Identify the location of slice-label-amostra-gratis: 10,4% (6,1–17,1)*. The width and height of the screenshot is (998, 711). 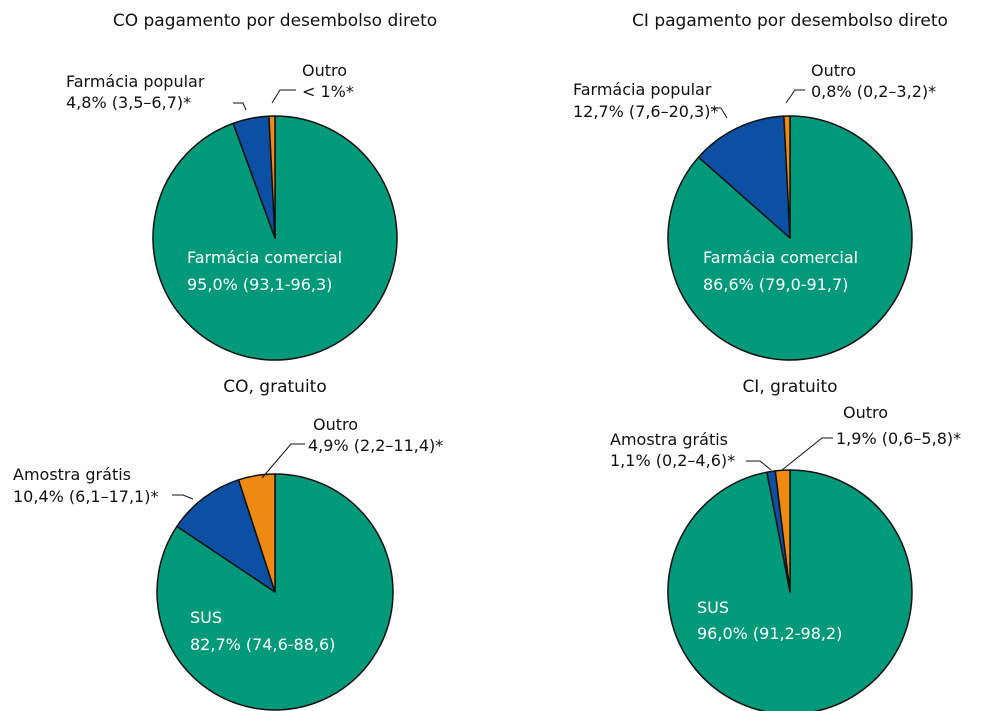
(85, 496).